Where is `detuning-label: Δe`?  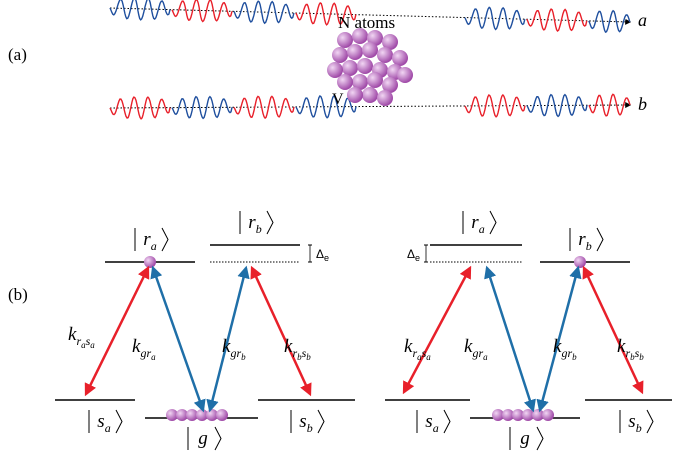
detuning-label: Δe is located at coordinates (413, 255).